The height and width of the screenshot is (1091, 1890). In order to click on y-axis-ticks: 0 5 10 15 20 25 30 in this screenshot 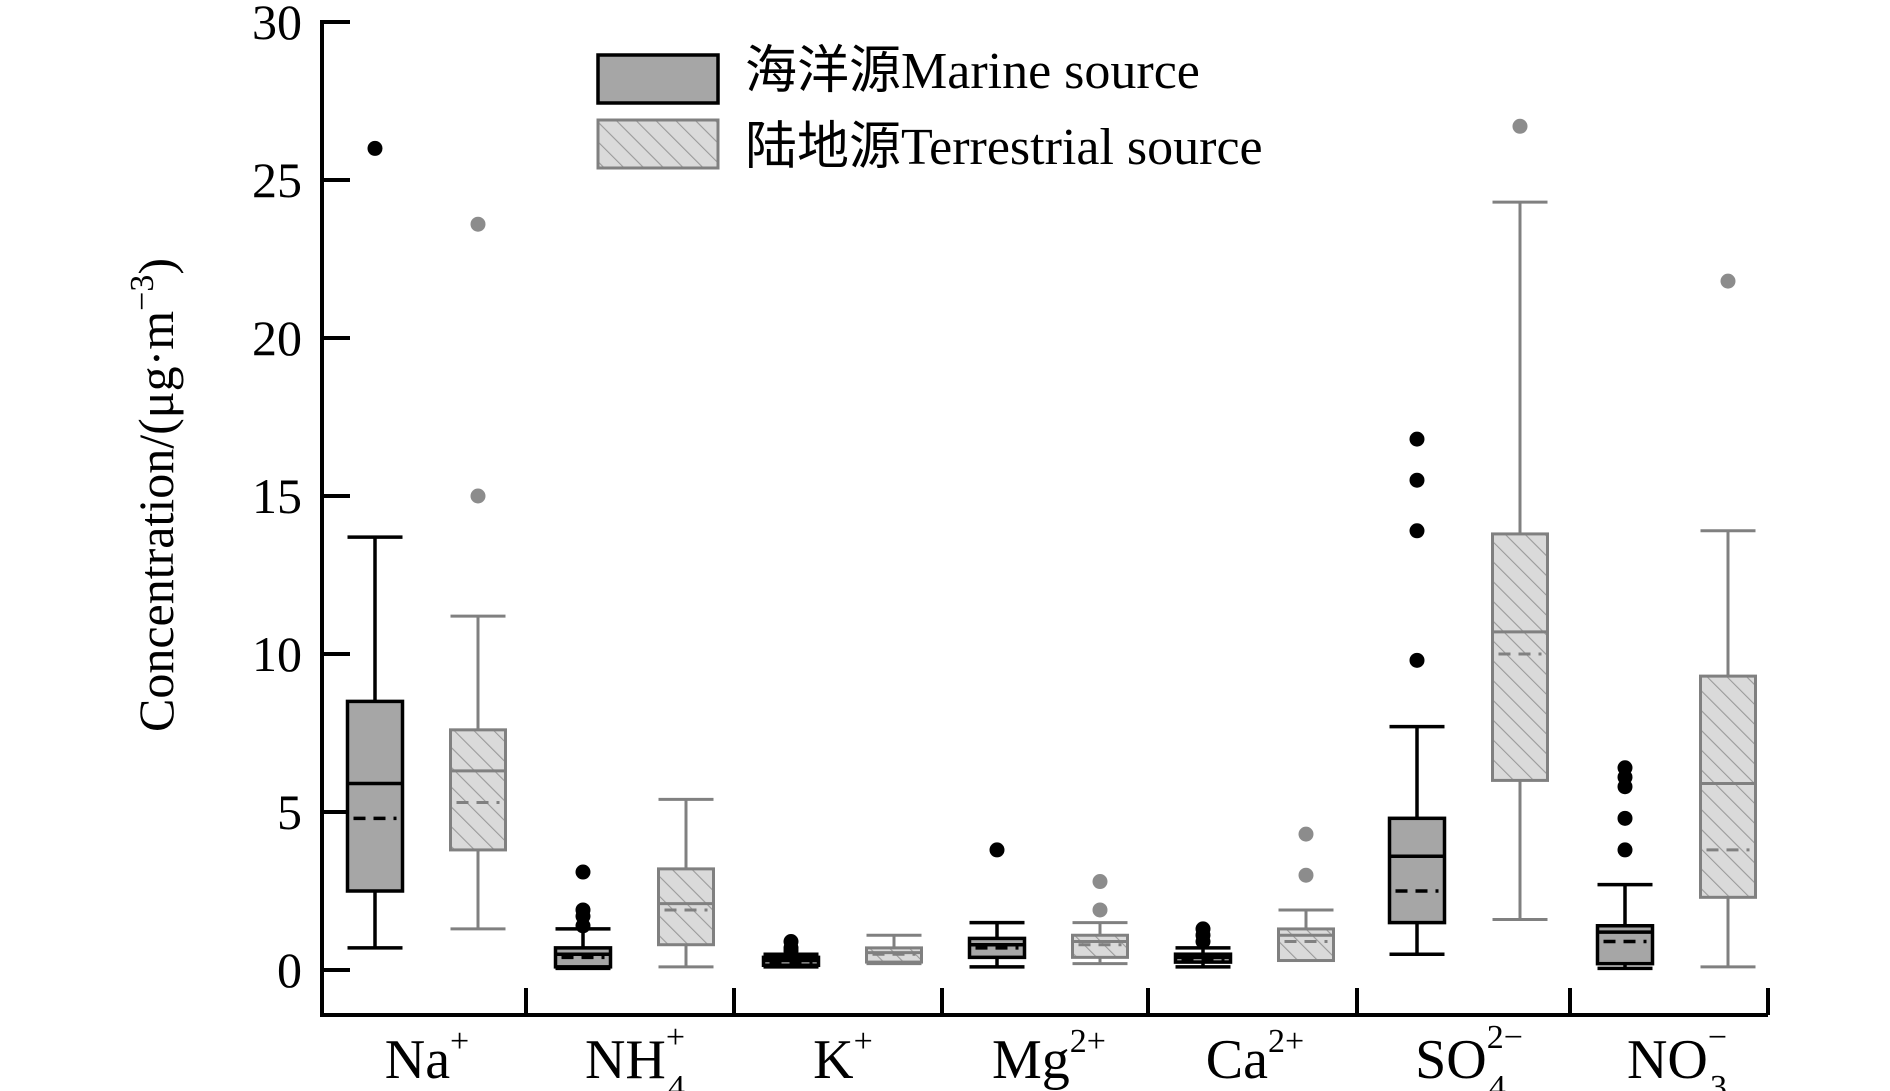, I will do `click(301, 499)`.